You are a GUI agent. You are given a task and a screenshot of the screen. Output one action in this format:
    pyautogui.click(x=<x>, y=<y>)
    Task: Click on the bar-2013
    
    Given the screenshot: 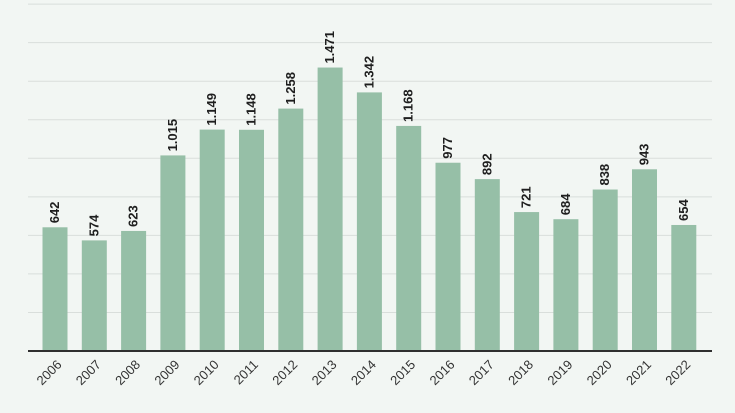 What is the action you would take?
    pyautogui.click(x=330, y=209)
    